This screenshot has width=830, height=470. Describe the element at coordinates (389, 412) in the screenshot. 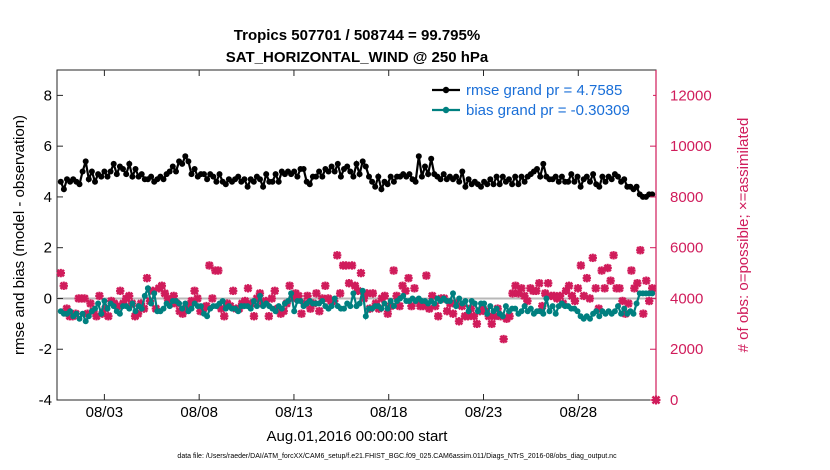

I see `x-tick-label: 08/18` at that location.